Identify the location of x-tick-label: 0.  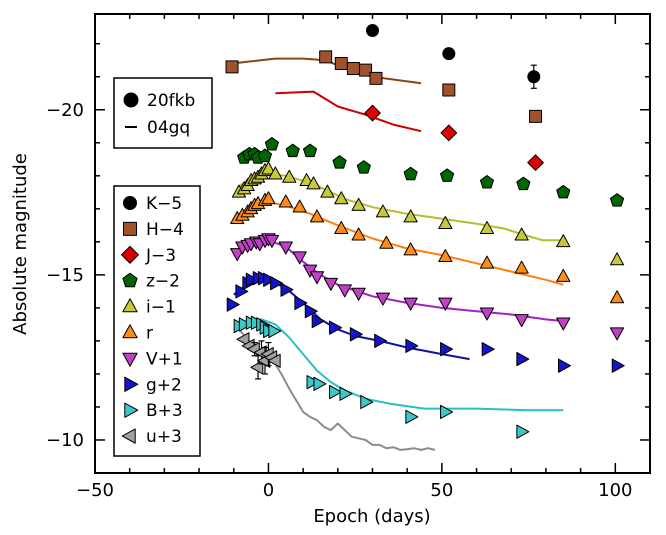
(268, 490).